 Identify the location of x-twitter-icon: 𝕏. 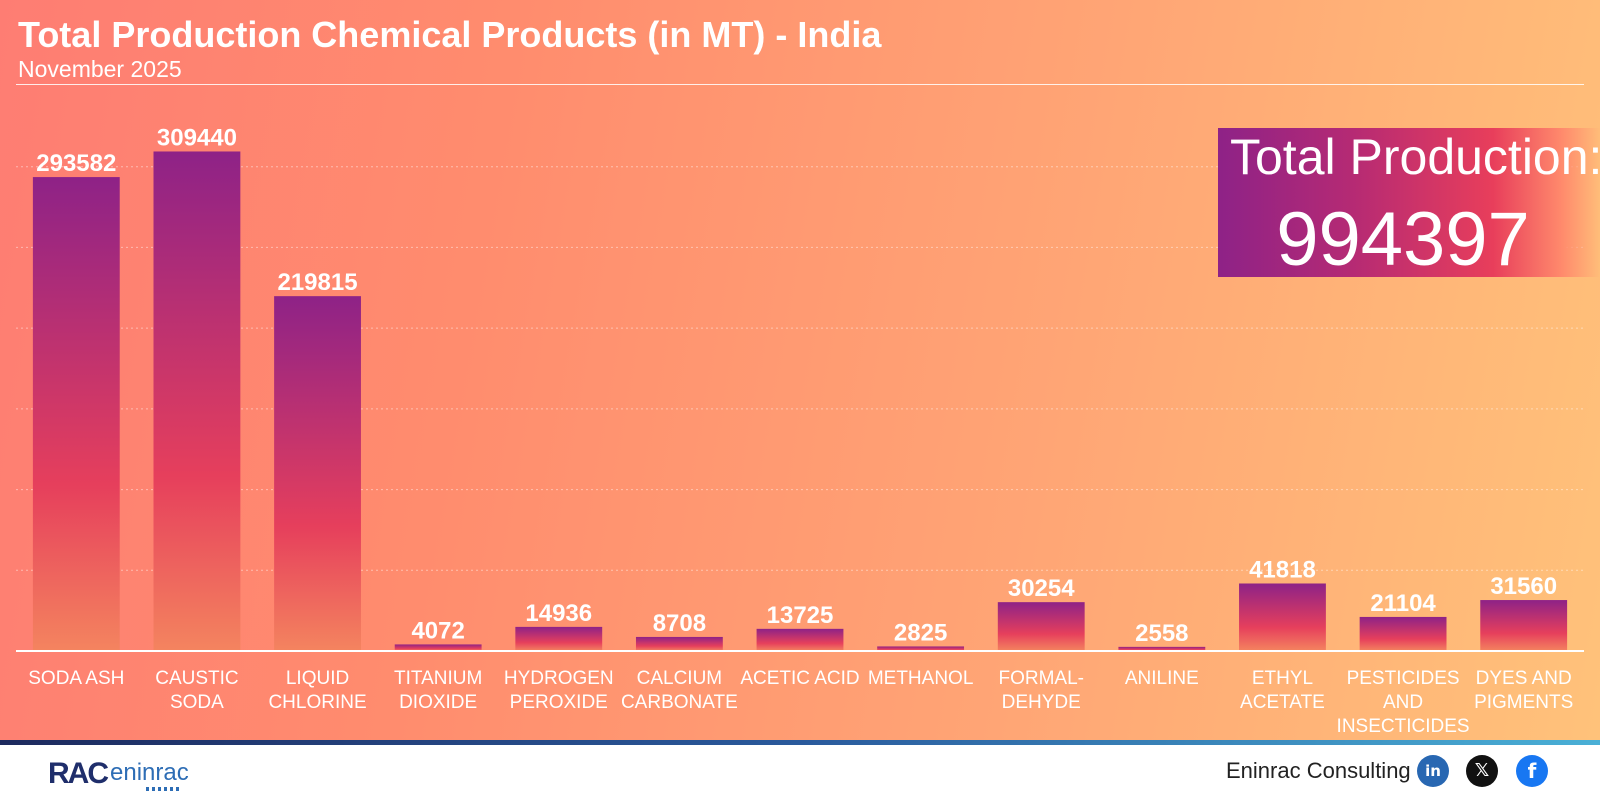
(1482, 771).